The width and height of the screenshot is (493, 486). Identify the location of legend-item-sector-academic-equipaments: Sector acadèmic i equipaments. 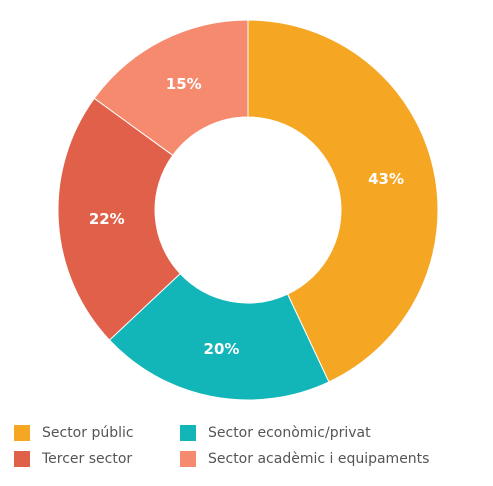
(304, 459).